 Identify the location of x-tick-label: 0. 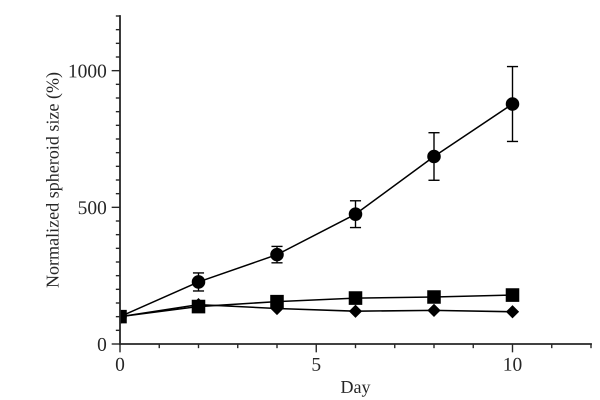
(120, 364).